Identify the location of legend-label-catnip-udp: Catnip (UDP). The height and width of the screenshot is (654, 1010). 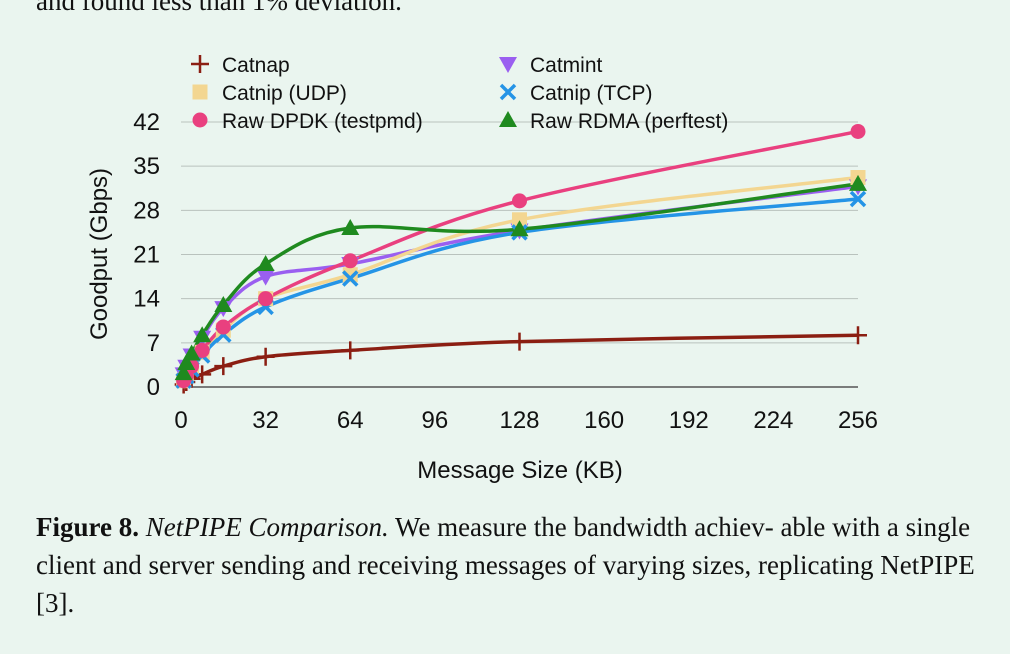
(284, 93).